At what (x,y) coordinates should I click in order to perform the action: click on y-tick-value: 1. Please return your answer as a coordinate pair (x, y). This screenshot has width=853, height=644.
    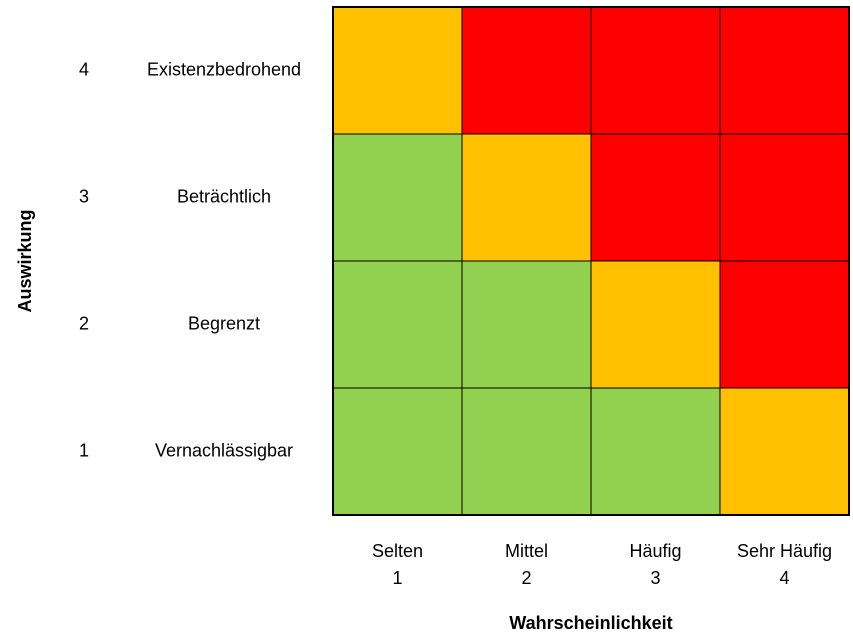
    Looking at the image, I should click on (84, 450).